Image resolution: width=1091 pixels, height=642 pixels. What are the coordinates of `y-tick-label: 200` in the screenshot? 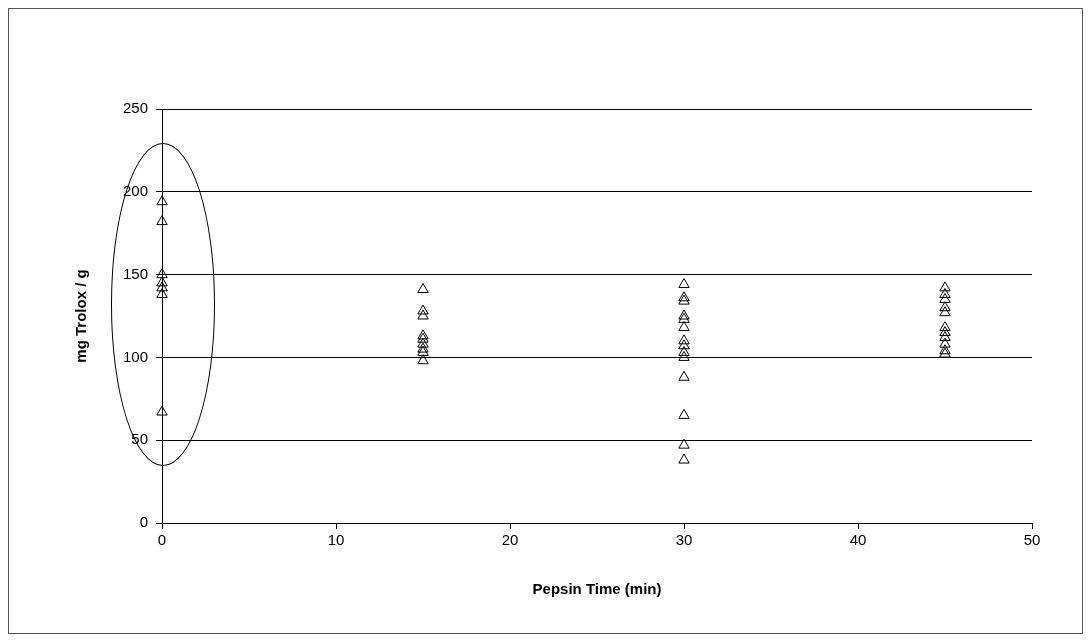 It's located at (136, 190).